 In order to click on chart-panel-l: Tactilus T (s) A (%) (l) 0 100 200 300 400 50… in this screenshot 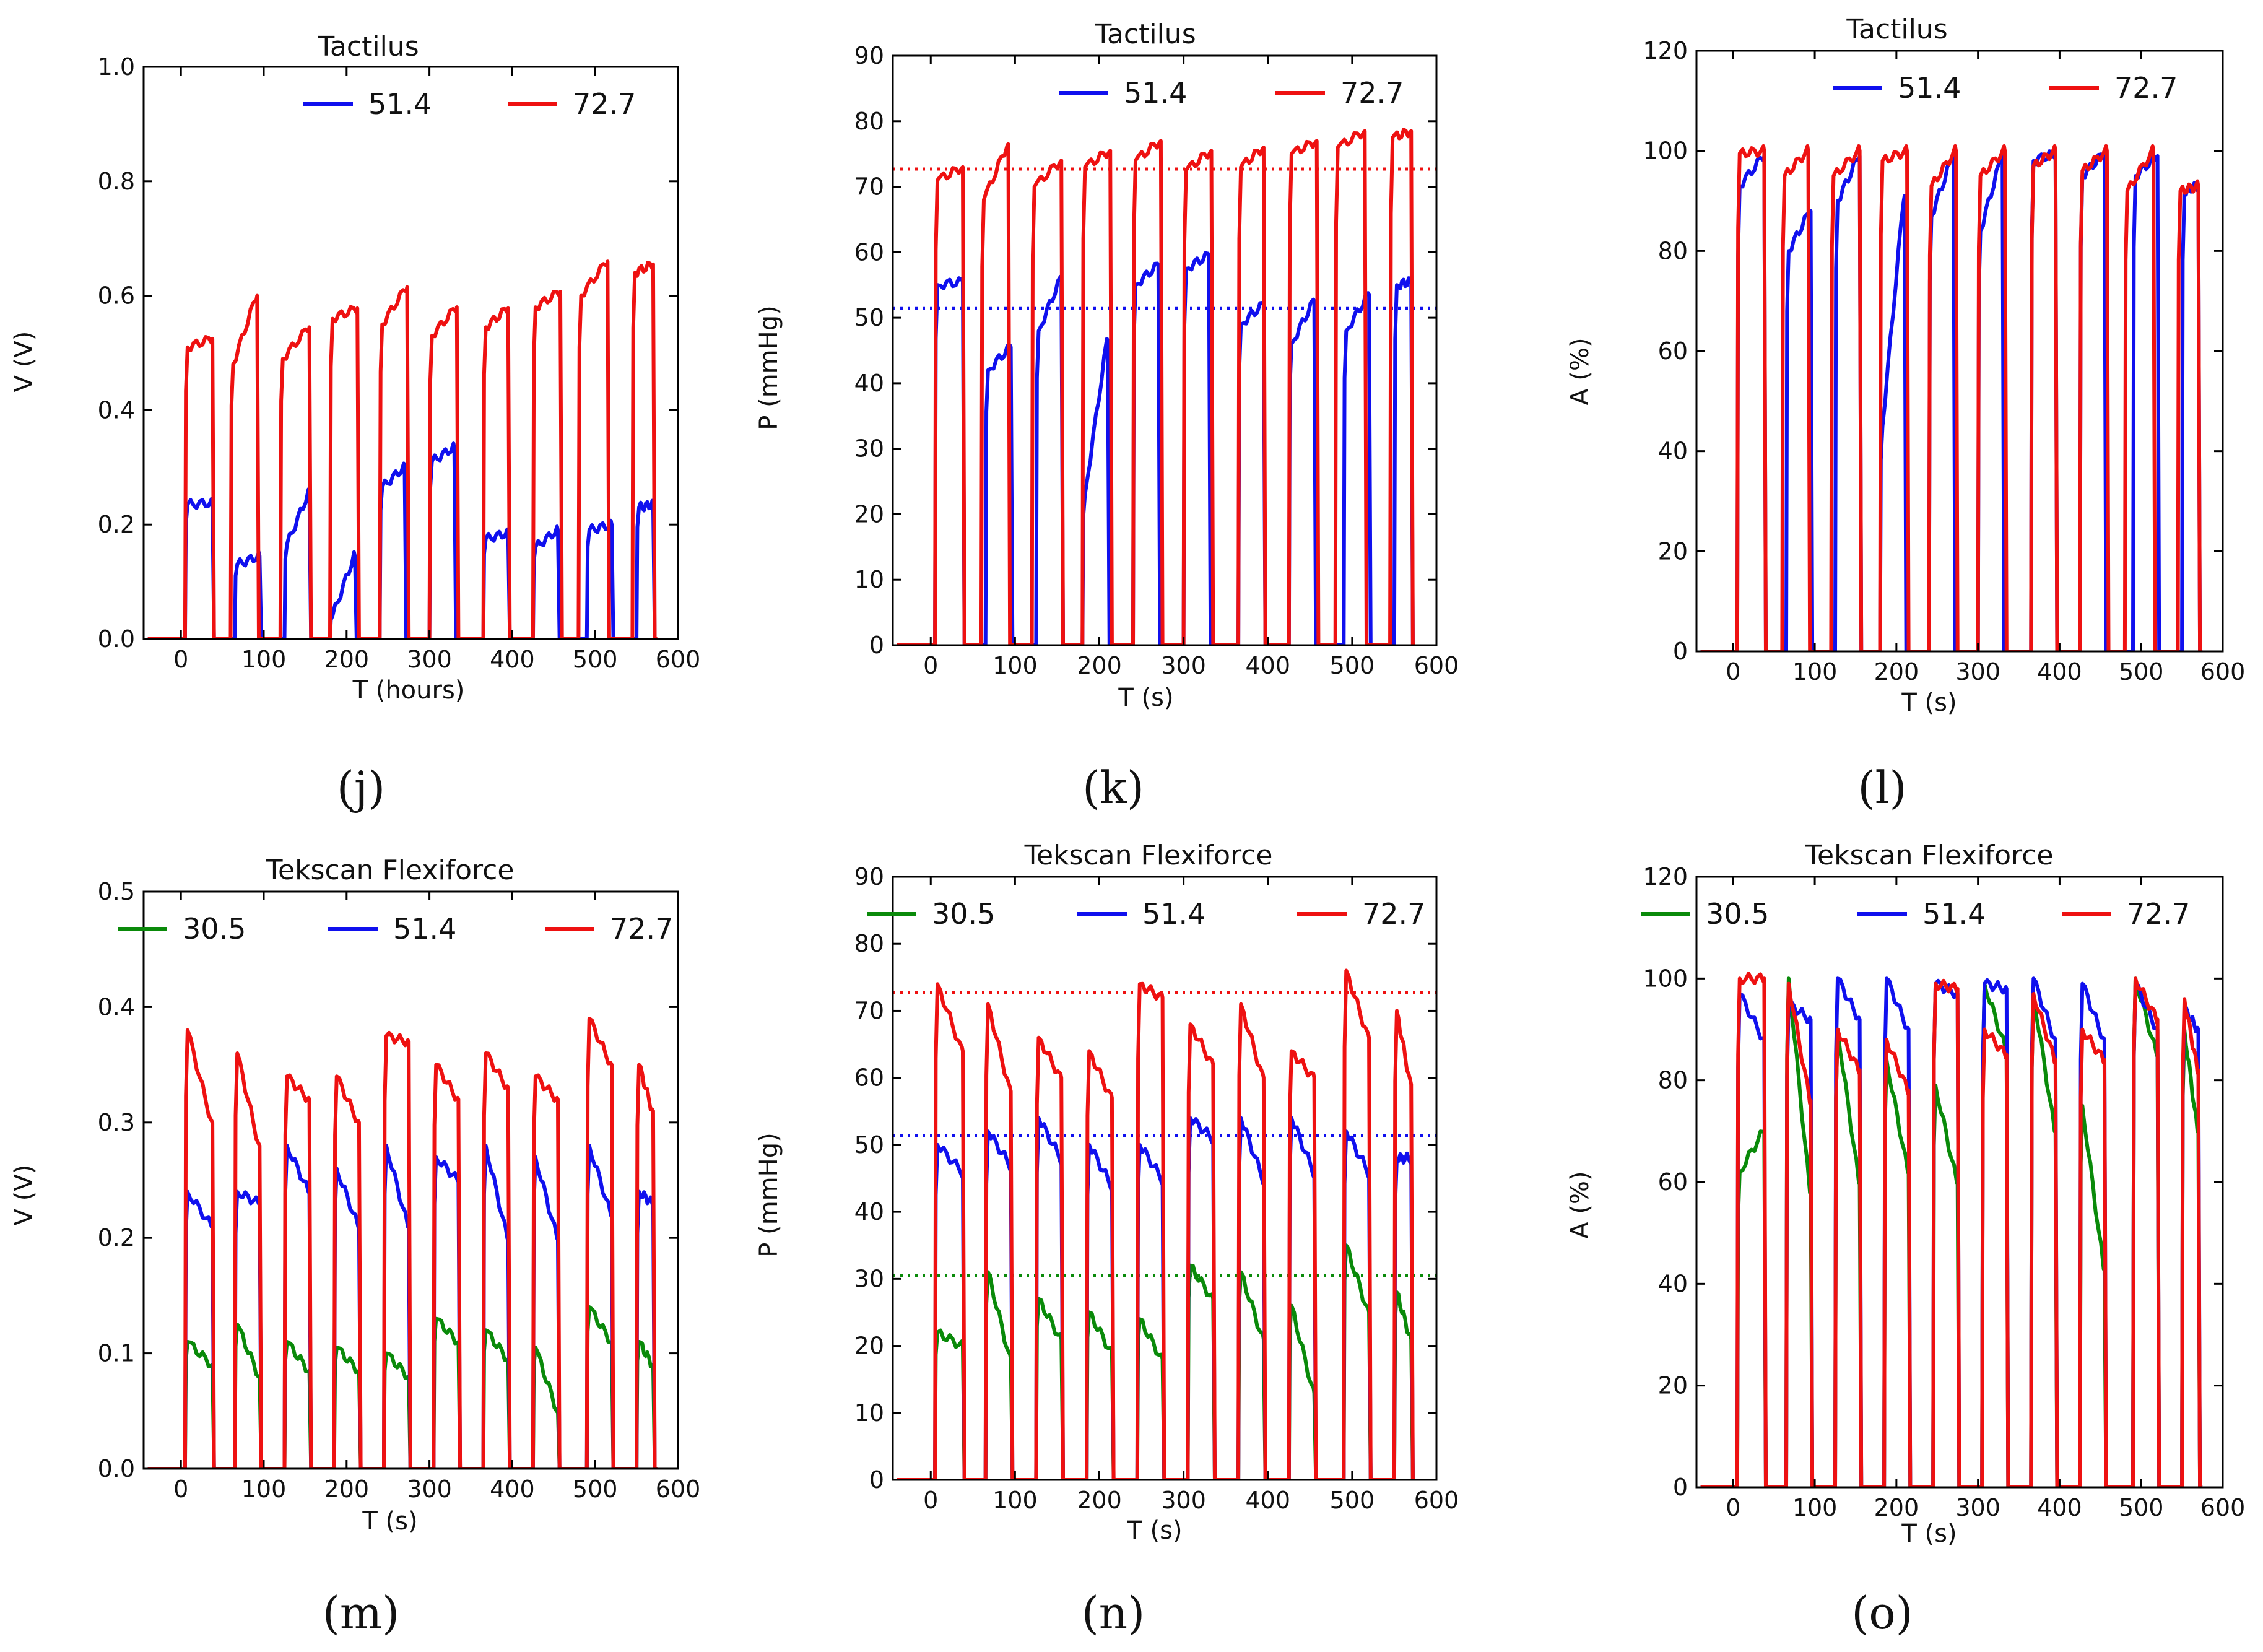, I will do `click(1905, 414)`.